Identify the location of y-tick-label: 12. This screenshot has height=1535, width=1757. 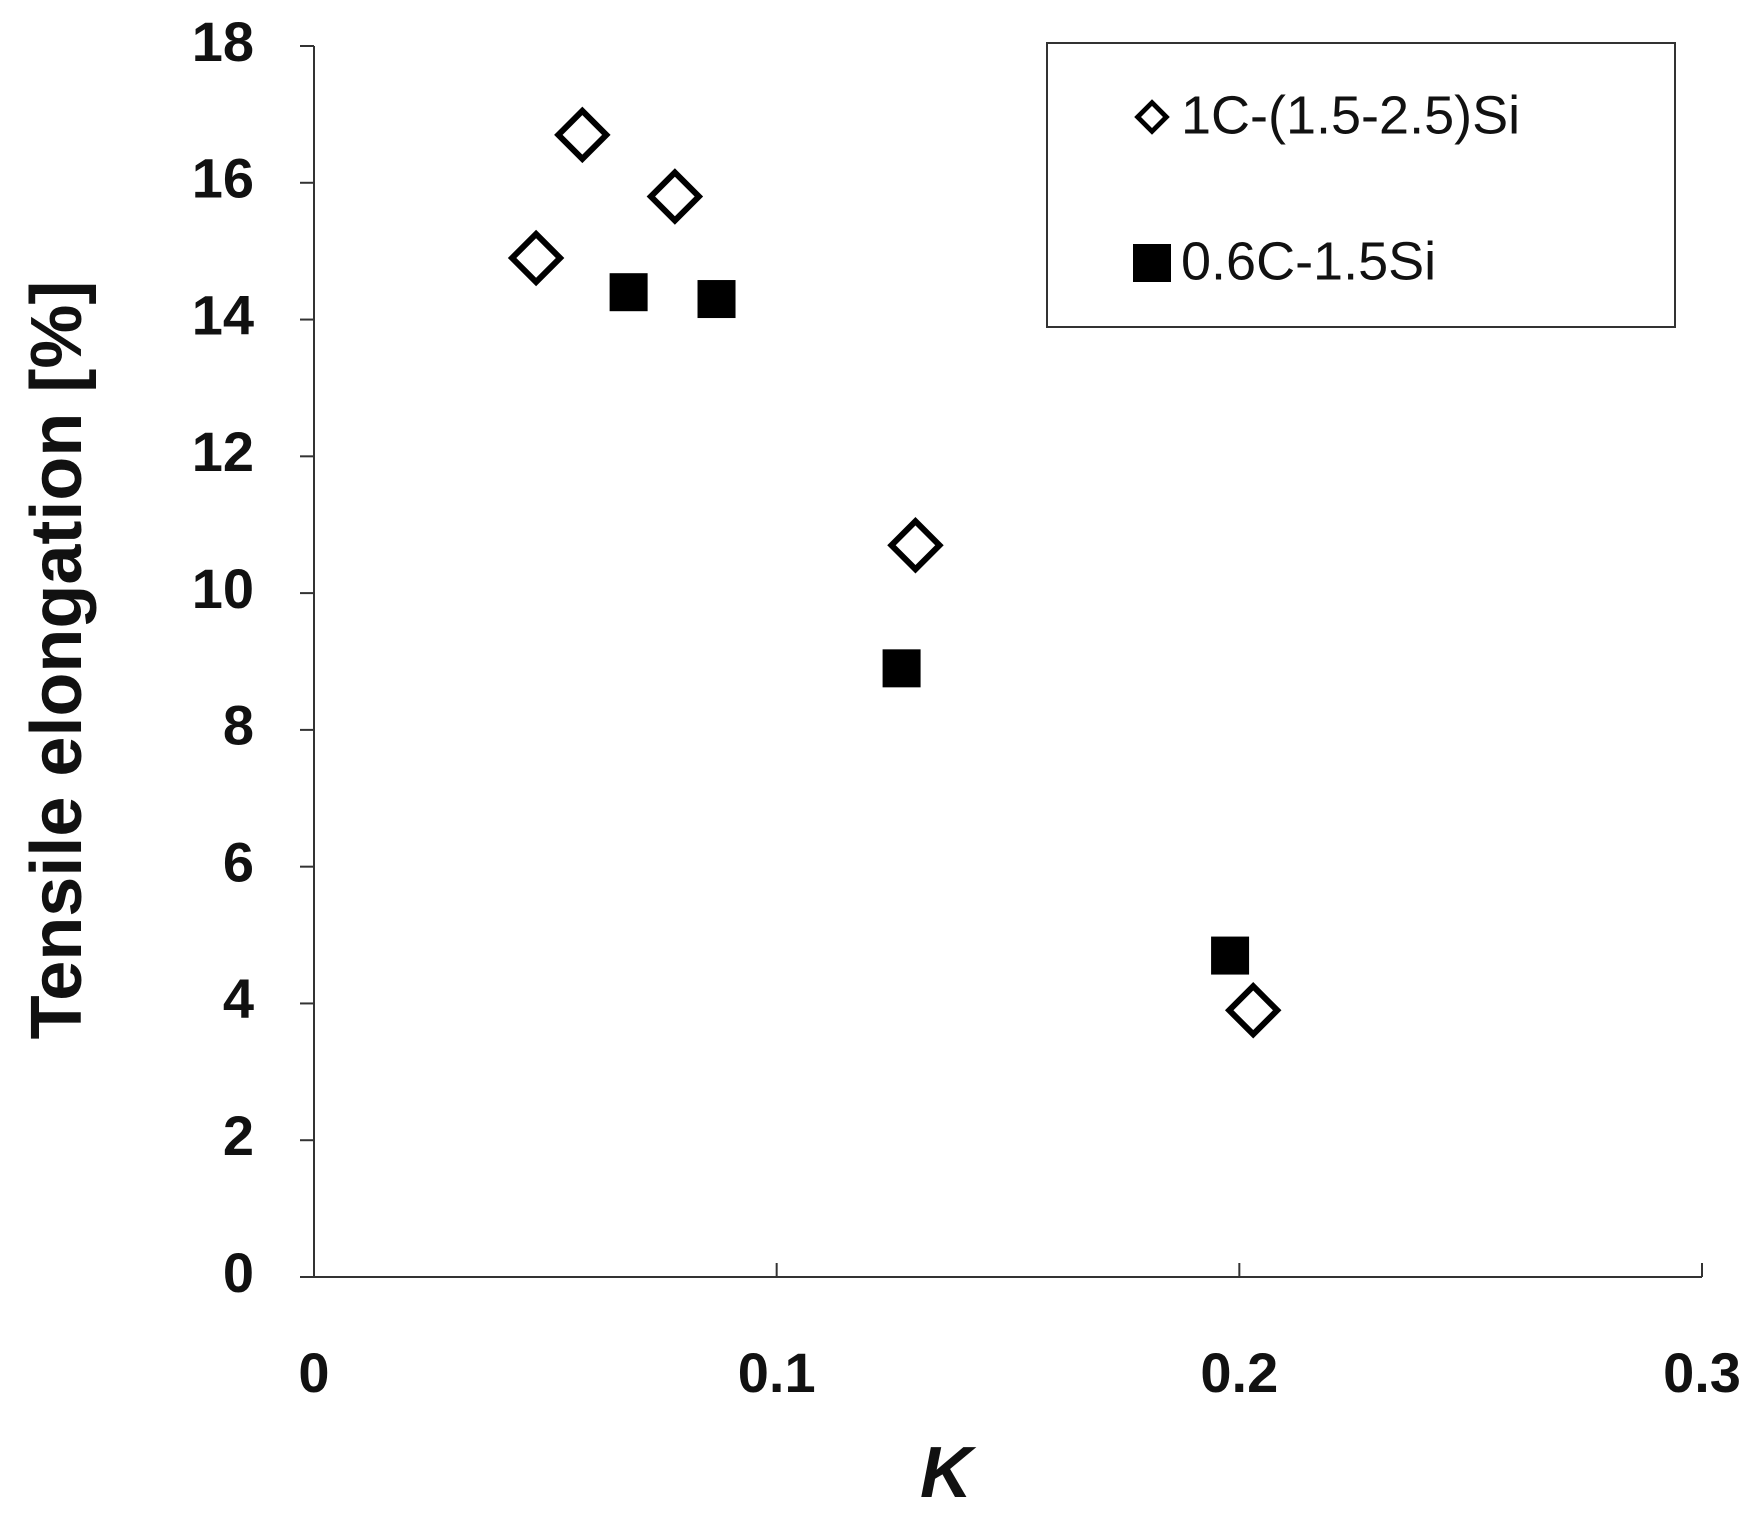
(223, 451).